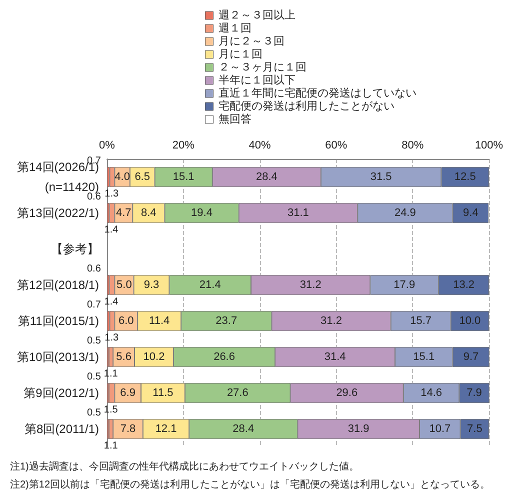  I want to click on data-label: 11.4, so click(159, 321).